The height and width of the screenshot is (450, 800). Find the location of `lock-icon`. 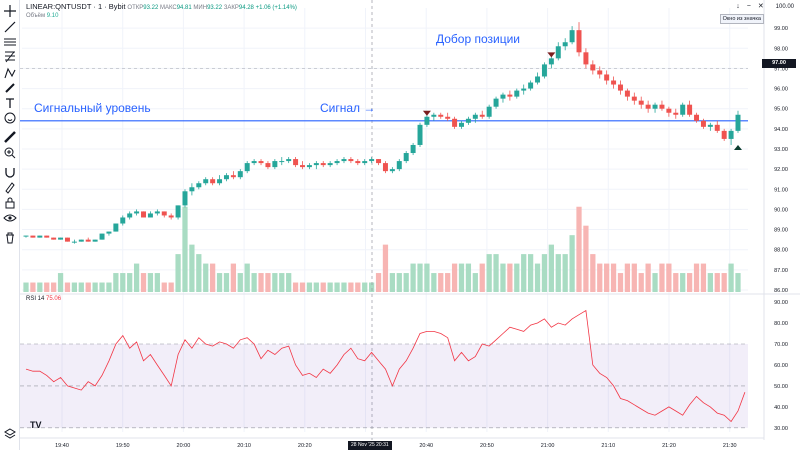

lock-icon is located at coordinates (10, 203).